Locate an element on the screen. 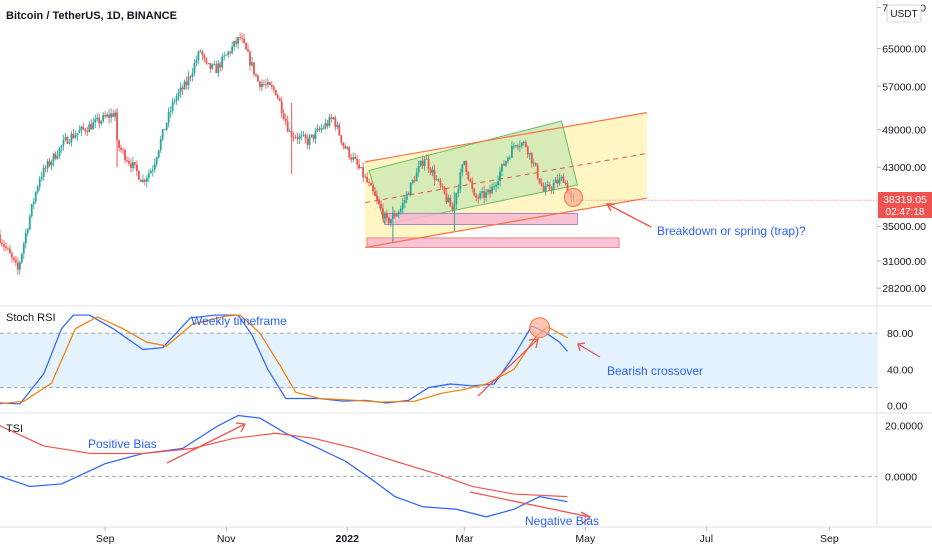 This screenshot has width=932, height=550. bar-countdown: 02:47:18 is located at coordinates (905, 212).